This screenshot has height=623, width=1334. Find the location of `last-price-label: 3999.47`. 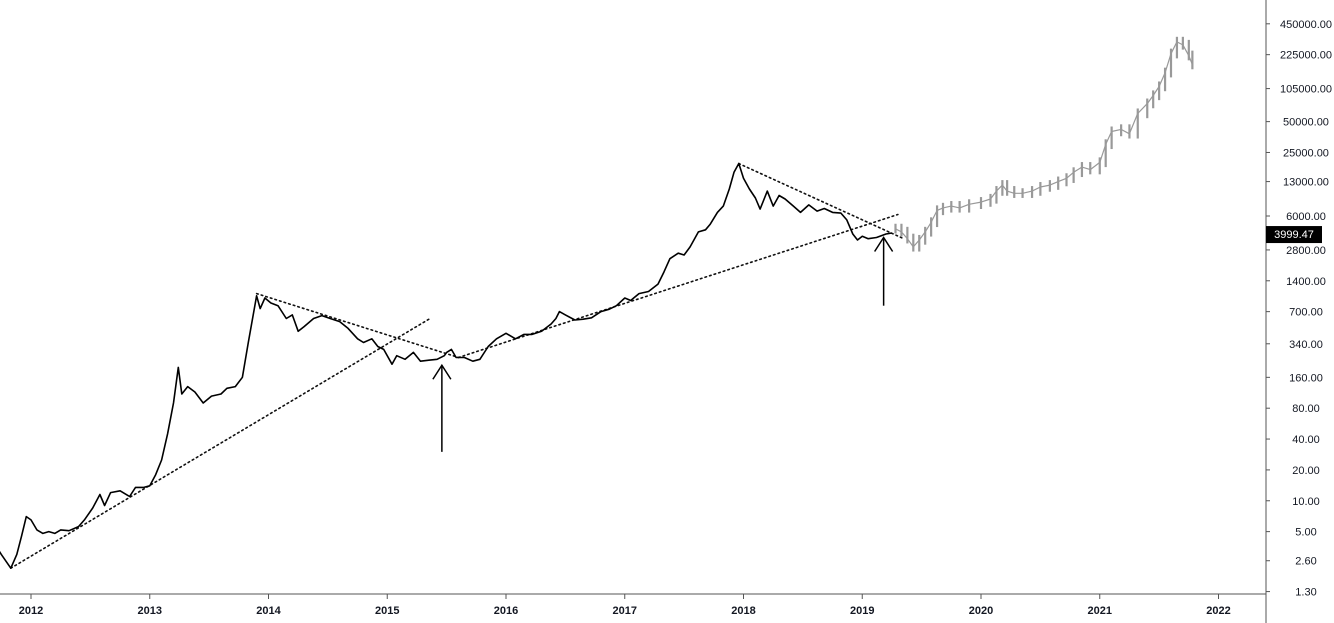

last-price-label: 3999.47 is located at coordinates (1294, 235).